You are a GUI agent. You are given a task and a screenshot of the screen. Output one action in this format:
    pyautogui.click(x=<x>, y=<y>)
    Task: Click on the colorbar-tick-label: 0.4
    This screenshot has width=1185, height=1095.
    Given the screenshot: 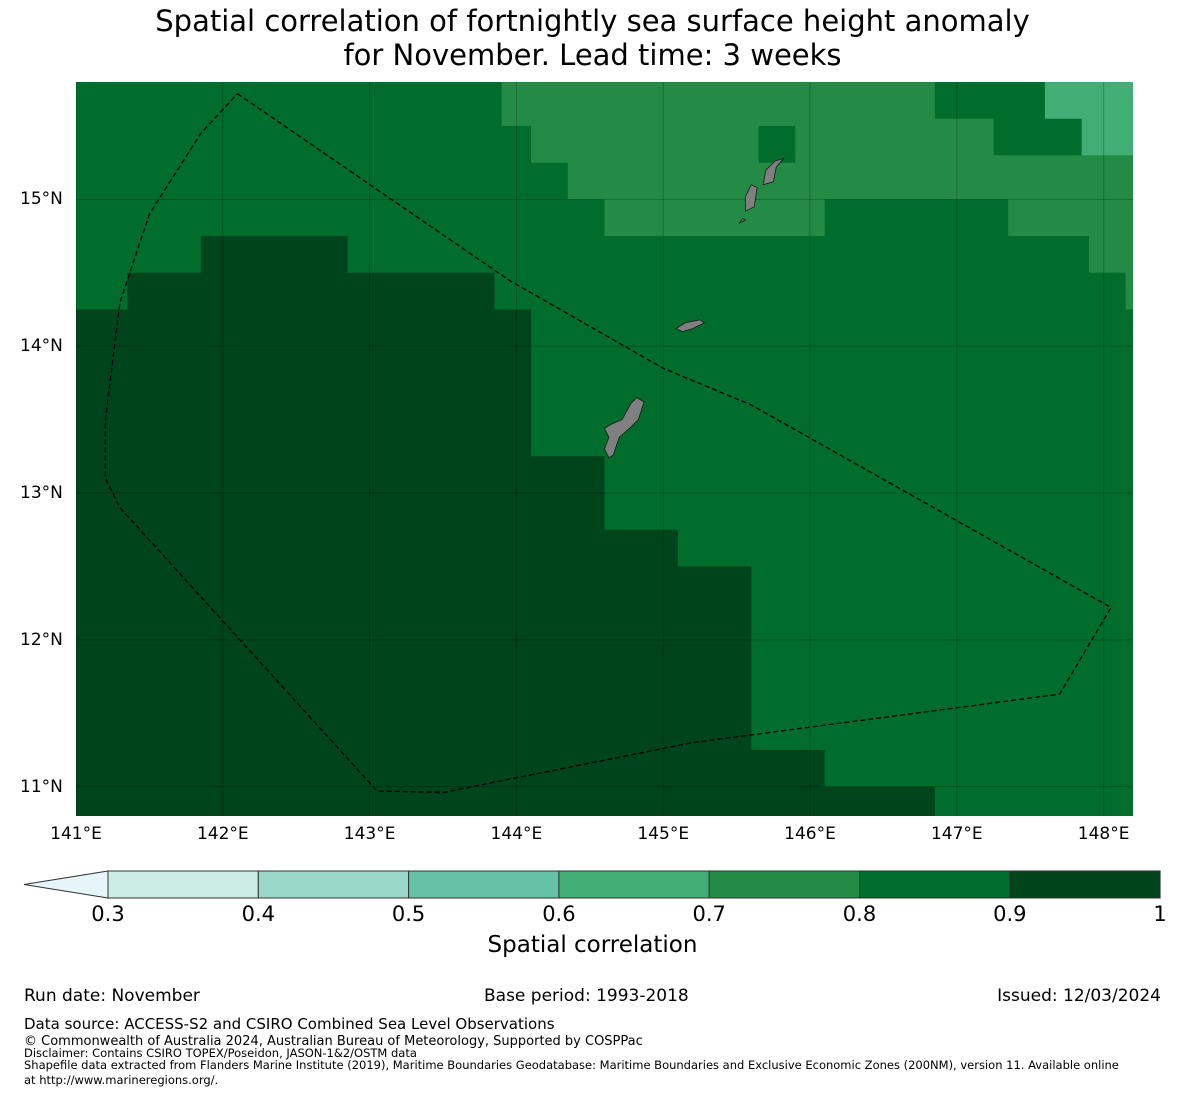 What is the action you would take?
    pyautogui.click(x=258, y=914)
    